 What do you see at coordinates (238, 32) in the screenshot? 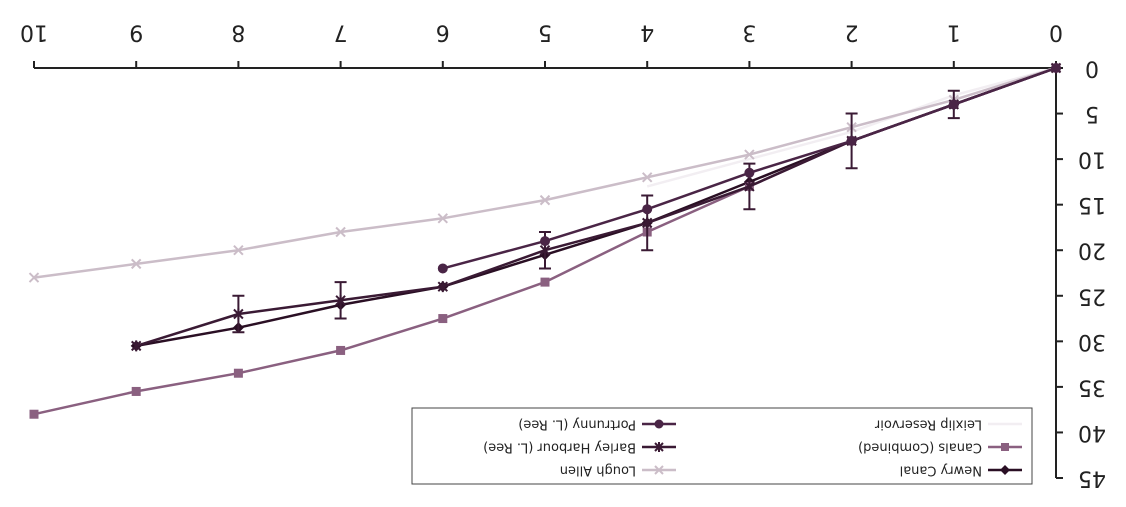
I see `x-tick-label: 8` at bounding box center [238, 32].